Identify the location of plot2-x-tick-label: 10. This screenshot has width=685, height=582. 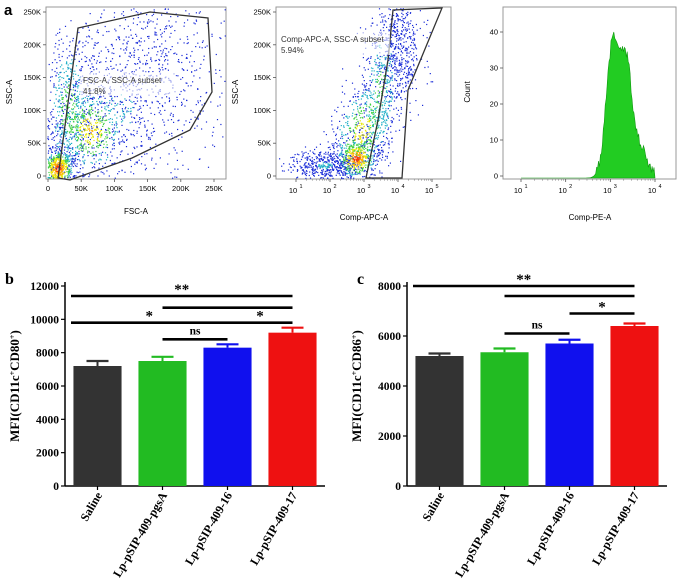
(327, 190).